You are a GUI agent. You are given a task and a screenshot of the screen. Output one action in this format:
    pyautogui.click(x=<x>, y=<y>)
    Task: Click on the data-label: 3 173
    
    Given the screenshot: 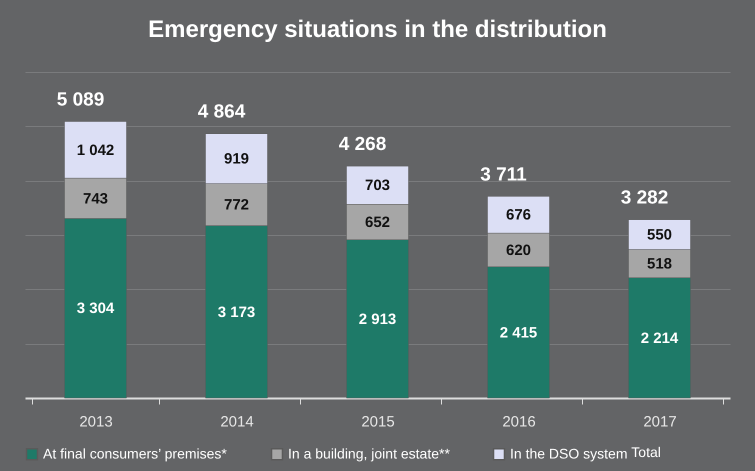 What is the action you would take?
    pyautogui.click(x=237, y=312)
    